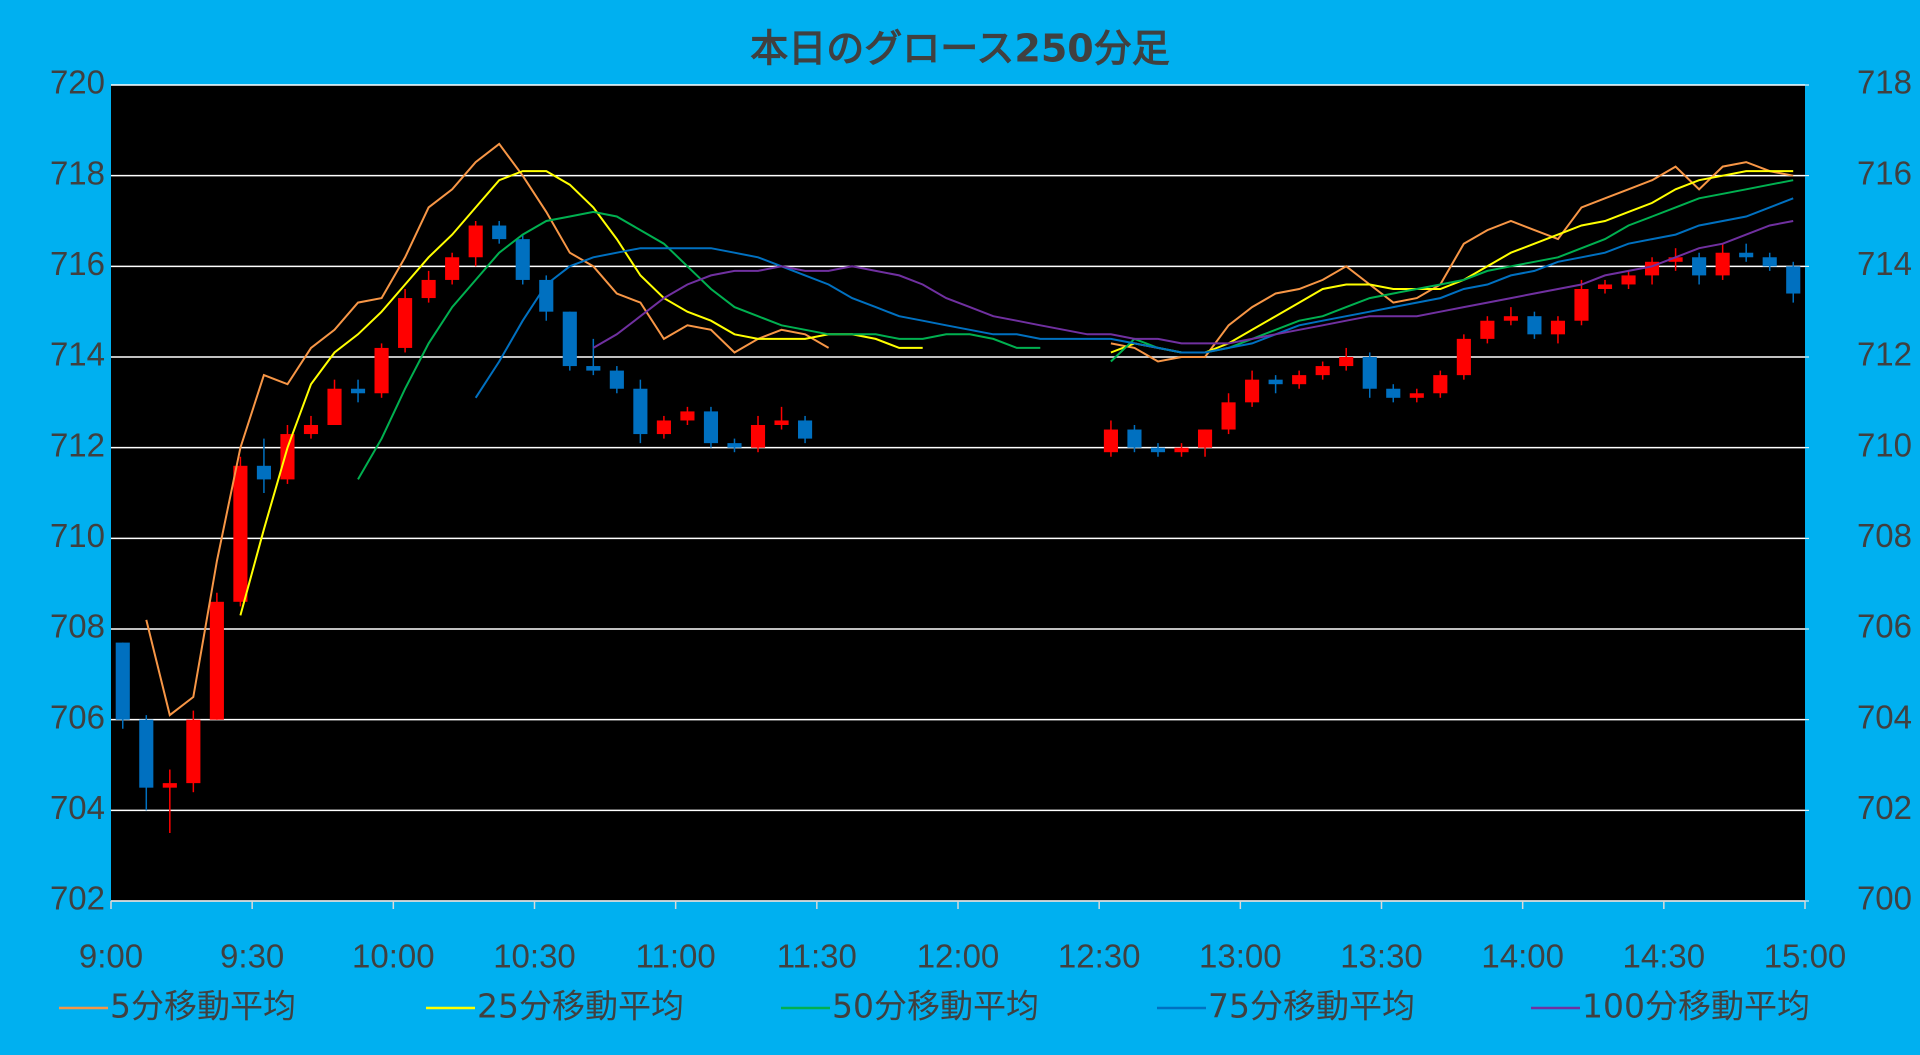 The width and height of the screenshot is (1920, 1055). Describe the element at coordinates (935, 1006) in the screenshot. I see `legend-label: 50分移動平均` at that location.